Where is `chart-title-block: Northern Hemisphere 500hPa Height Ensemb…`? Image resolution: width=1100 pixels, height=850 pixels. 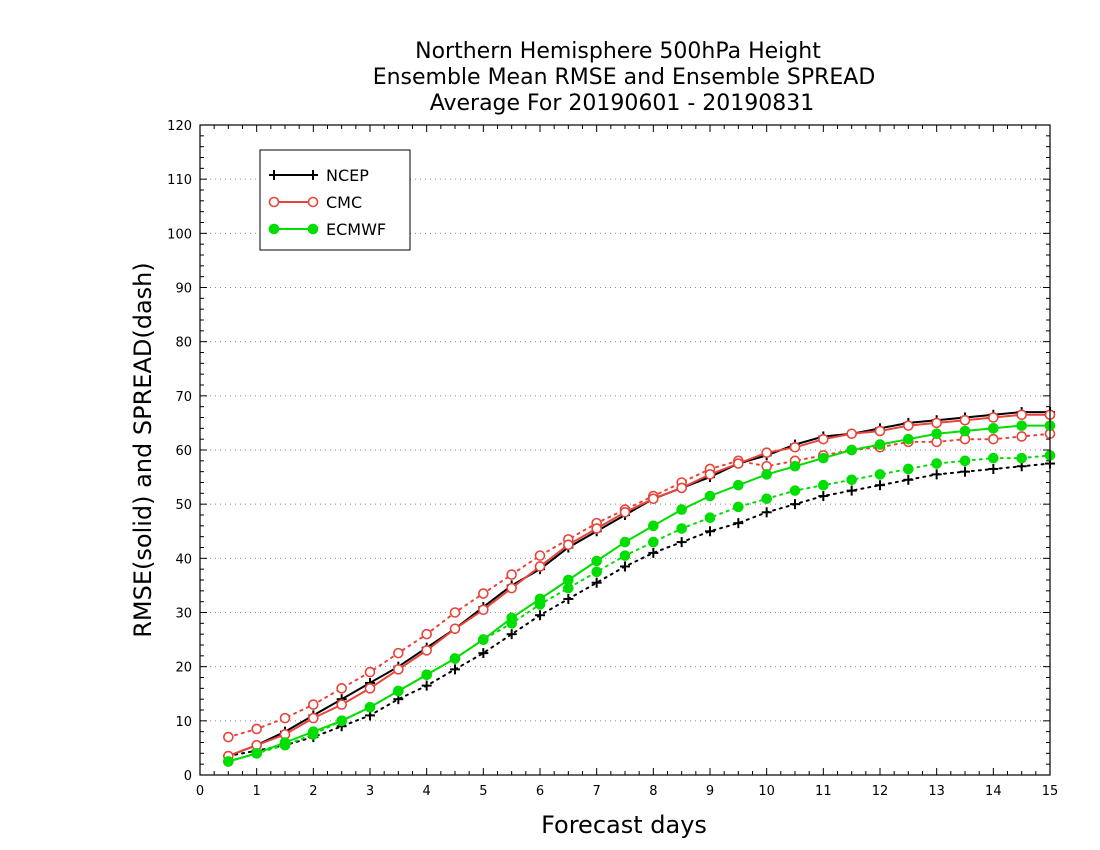
chart-title-block: Northern Hemisphere 500hPa Height Ensemb… is located at coordinates (624, 77).